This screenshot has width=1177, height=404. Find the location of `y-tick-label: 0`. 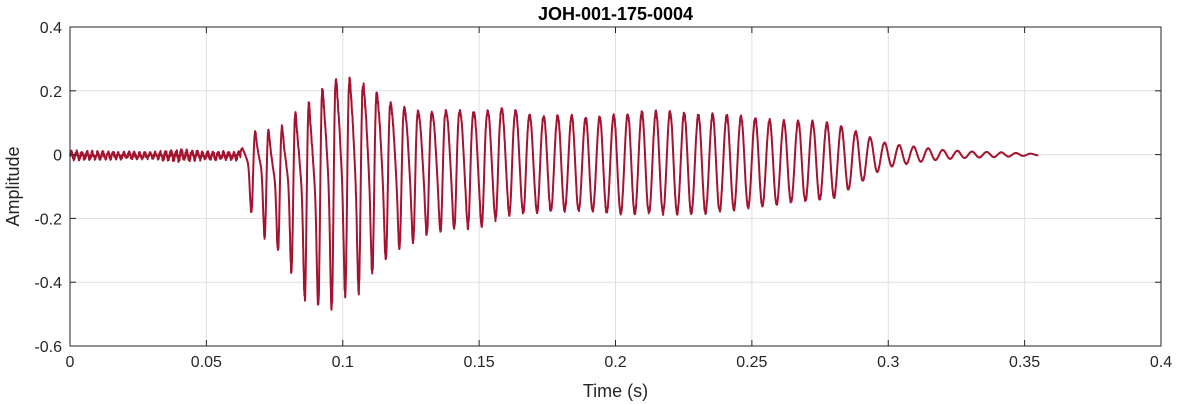

y-tick-label: 0 is located at coordinates (57, 156).